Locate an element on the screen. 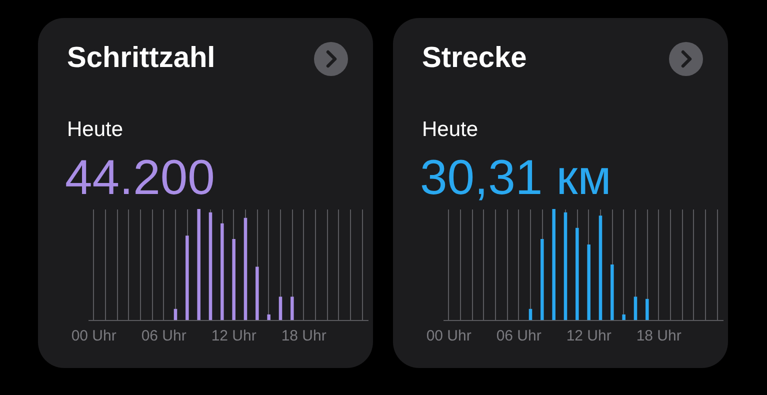 This screenshot has width=767, height=395. chart-title: Schrittzahl is located at coordinates (141, 58).